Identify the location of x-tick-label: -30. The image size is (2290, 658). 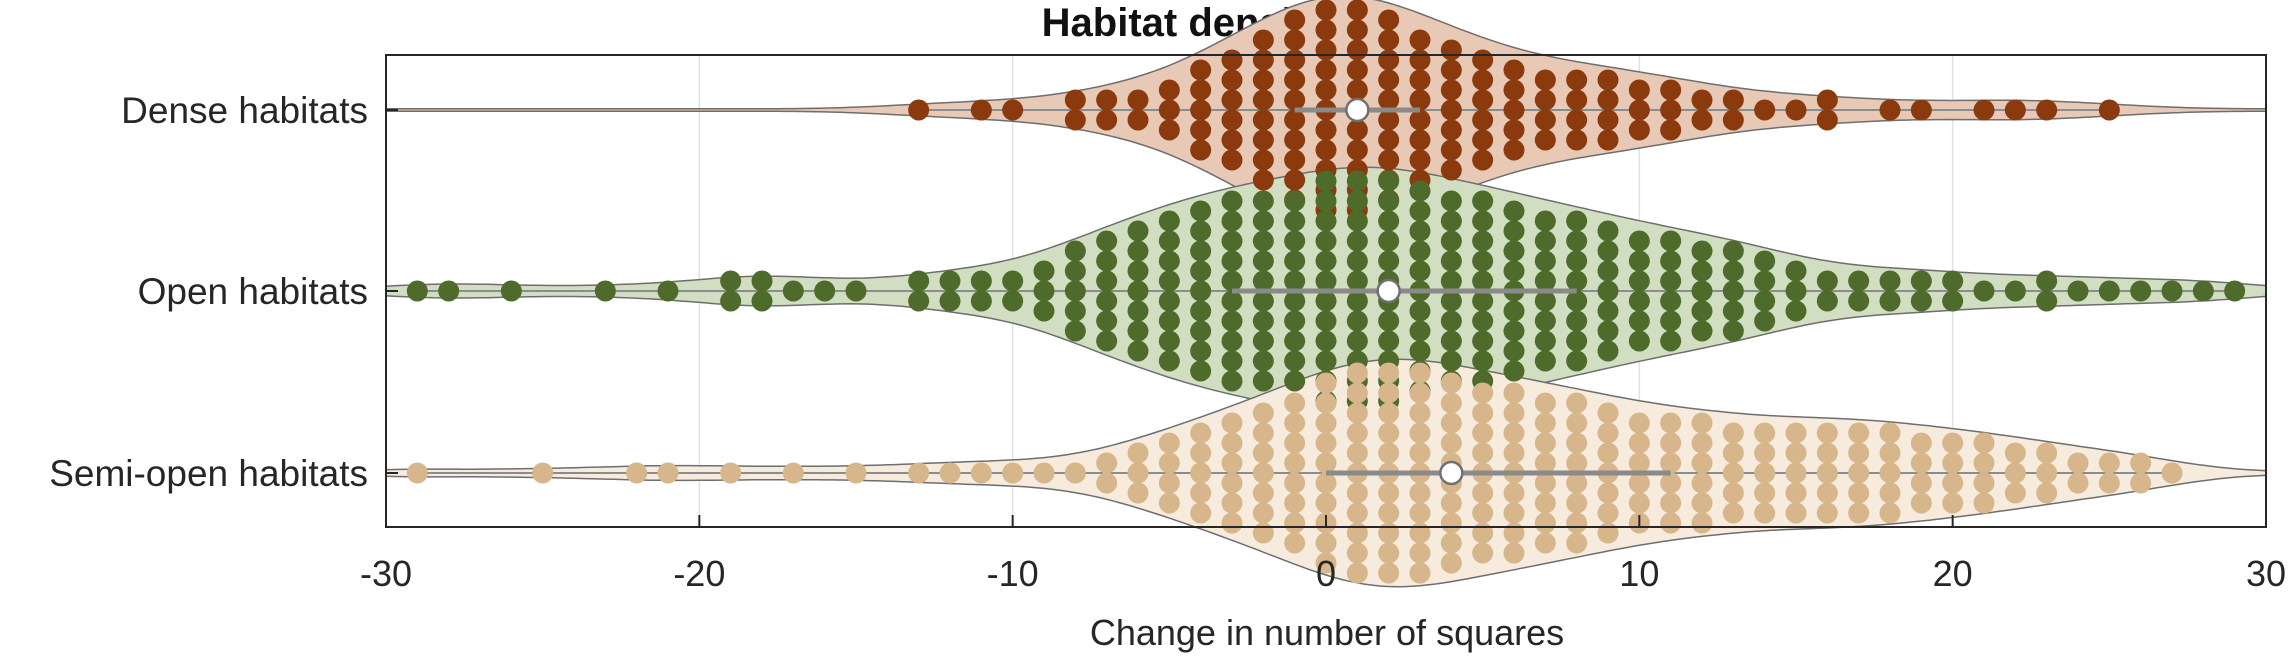
(386, 573).